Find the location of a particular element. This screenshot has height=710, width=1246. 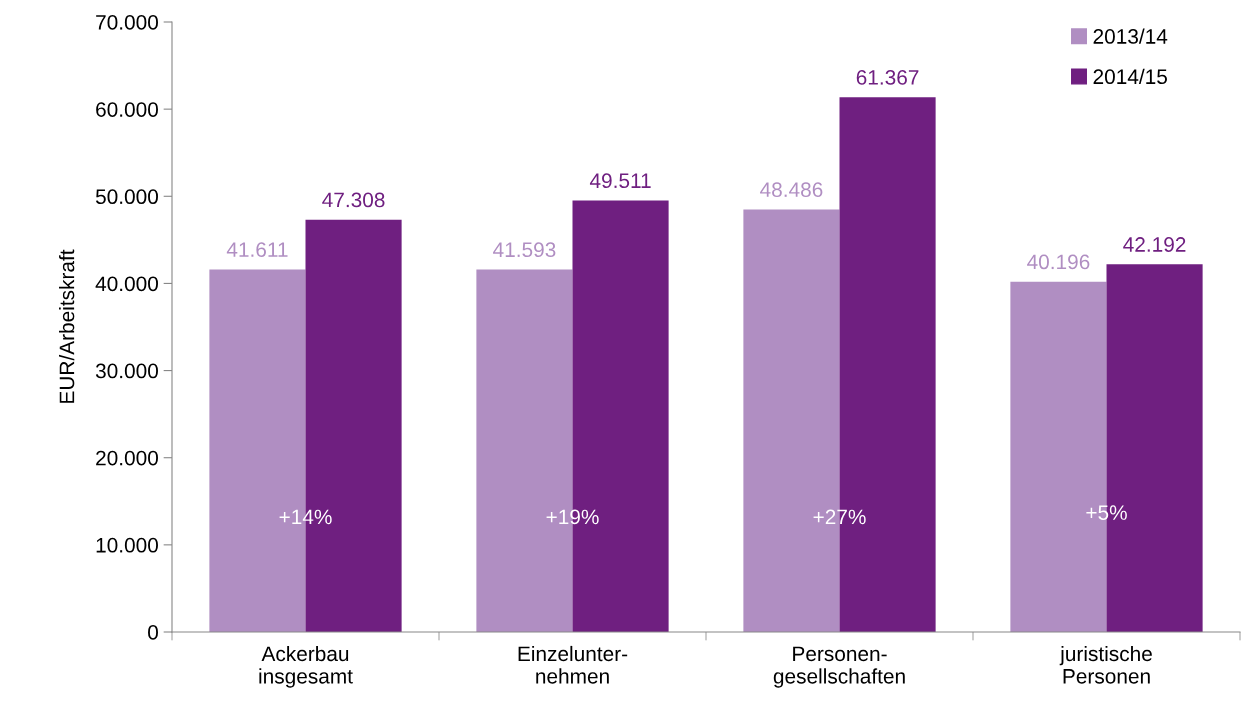

y-tick-label: 20.000 is located at coordinates (127, 458).